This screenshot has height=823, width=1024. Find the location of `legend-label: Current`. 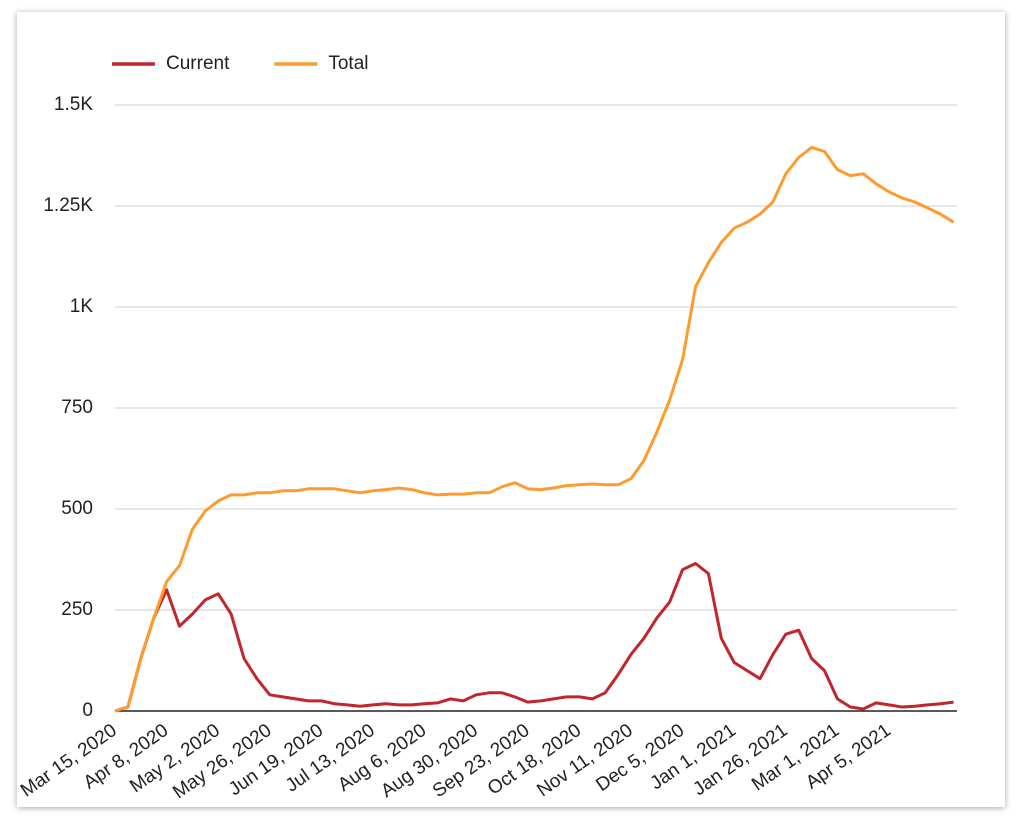

legend-label: Current is located at coordinates (198, 63).